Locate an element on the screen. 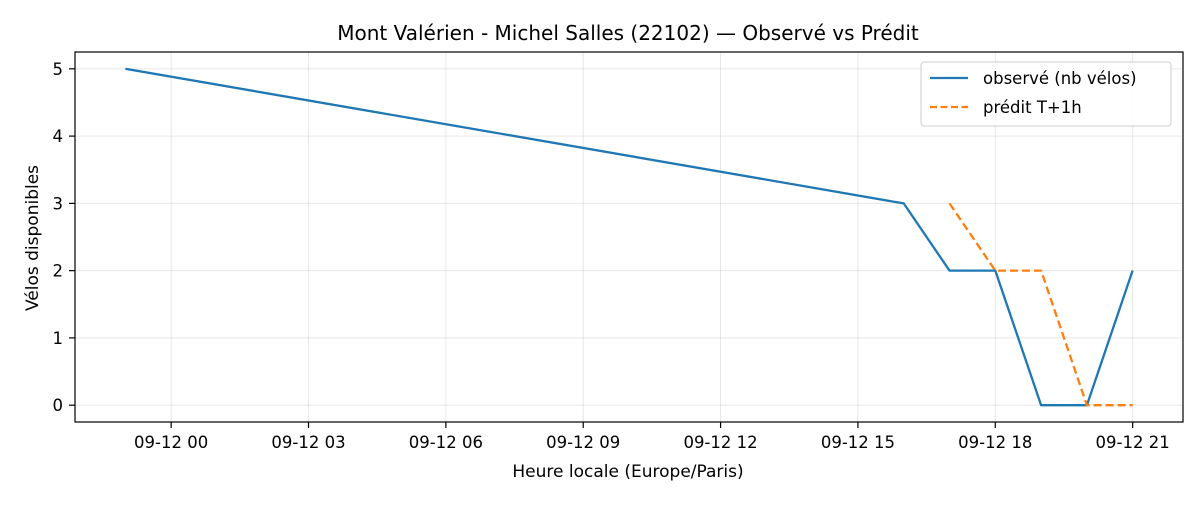 Image resolution: width=1204 pixels, height=508 pixels. y-tick-label: 2 is located at coordinates (58, 271).